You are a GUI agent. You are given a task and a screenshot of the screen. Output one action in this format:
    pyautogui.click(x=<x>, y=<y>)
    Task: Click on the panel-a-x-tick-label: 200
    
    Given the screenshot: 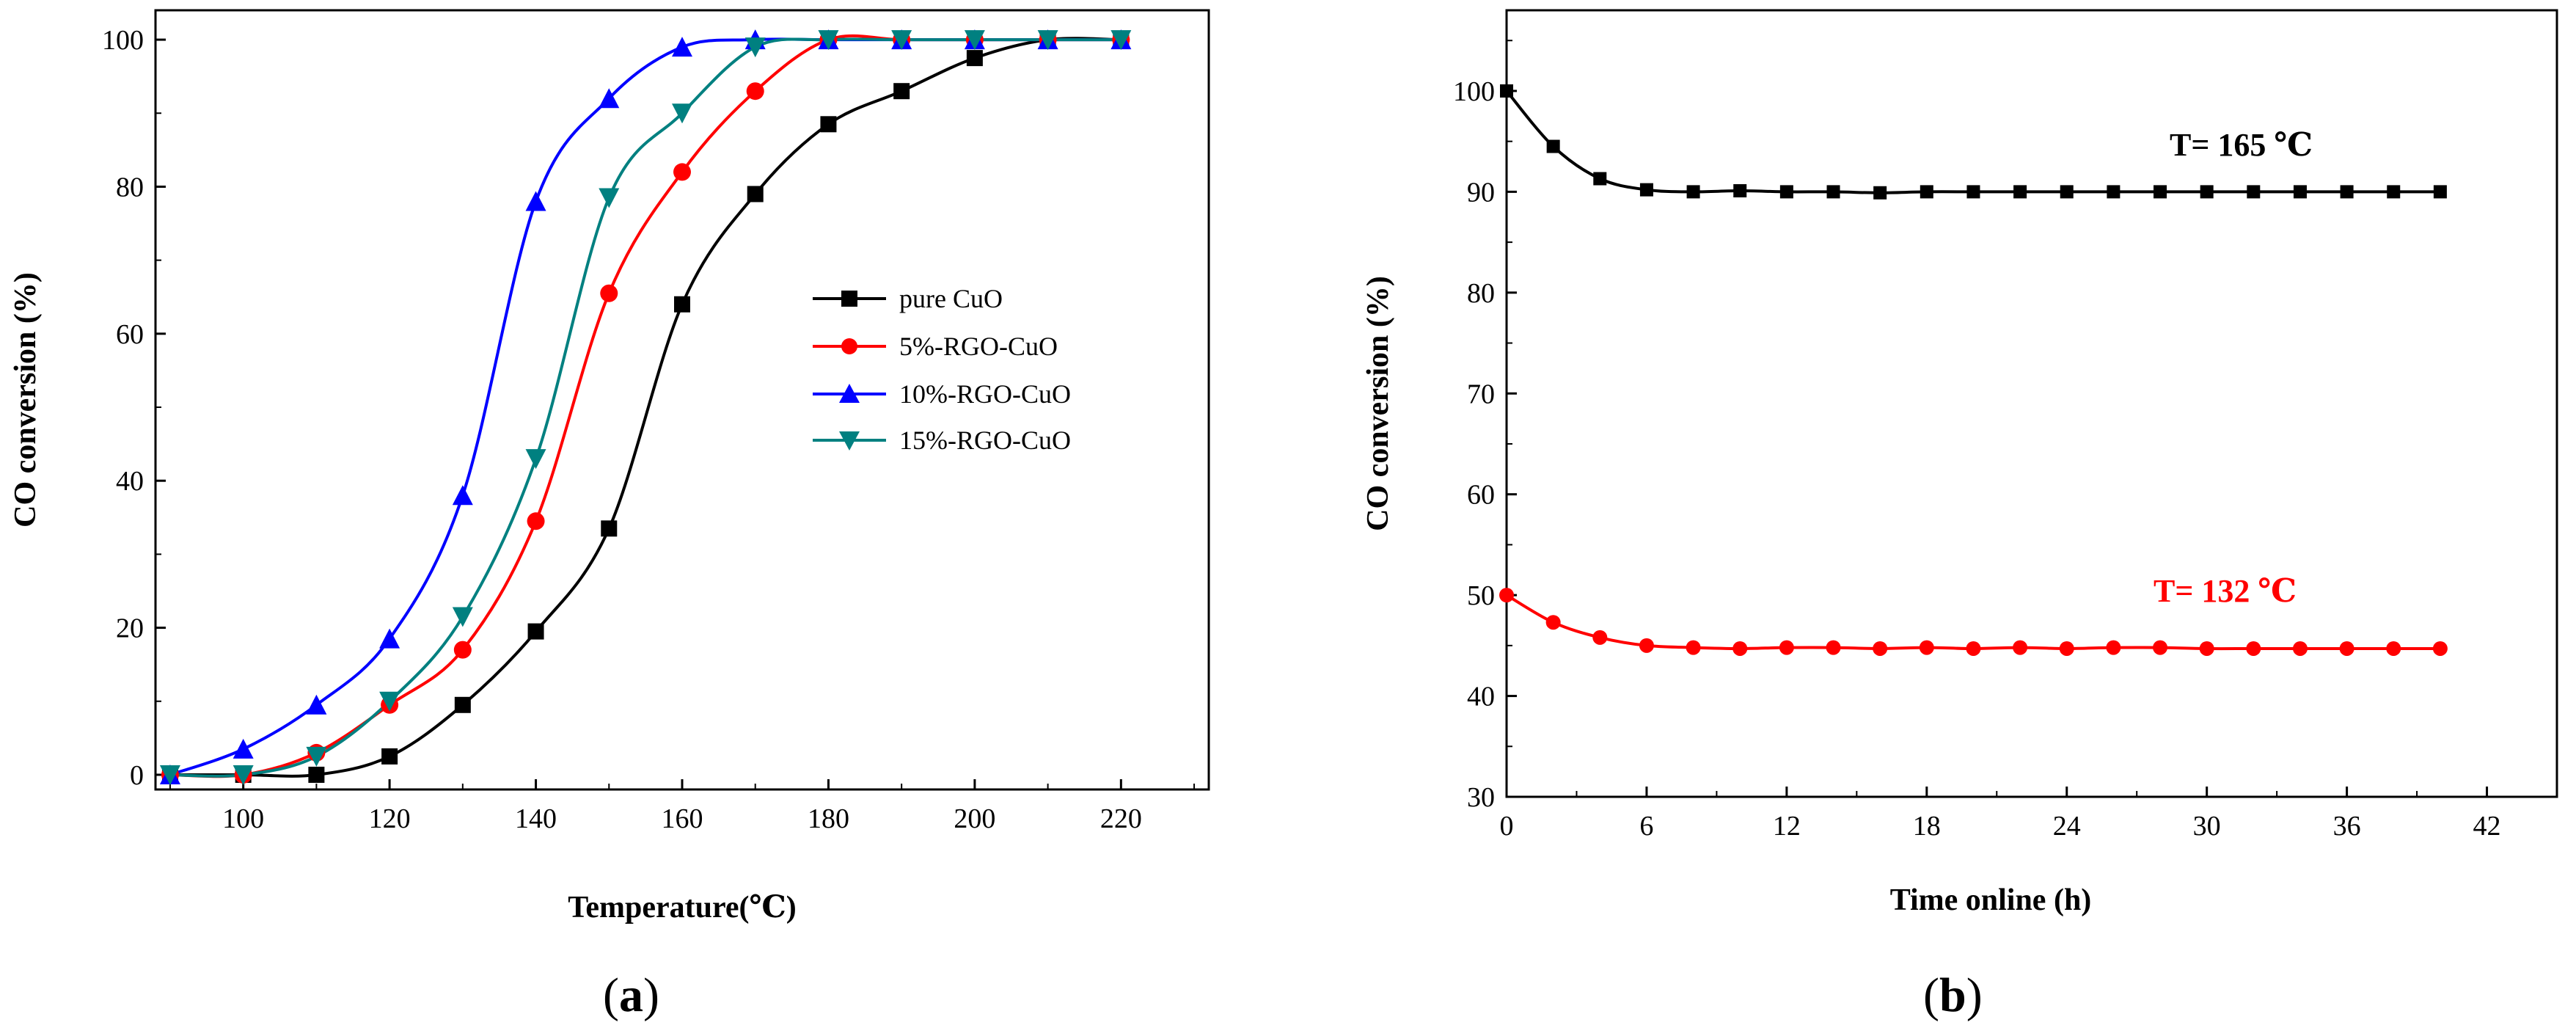 What is the action you would take?
    pyautogui.click(x=974, y=819)
    